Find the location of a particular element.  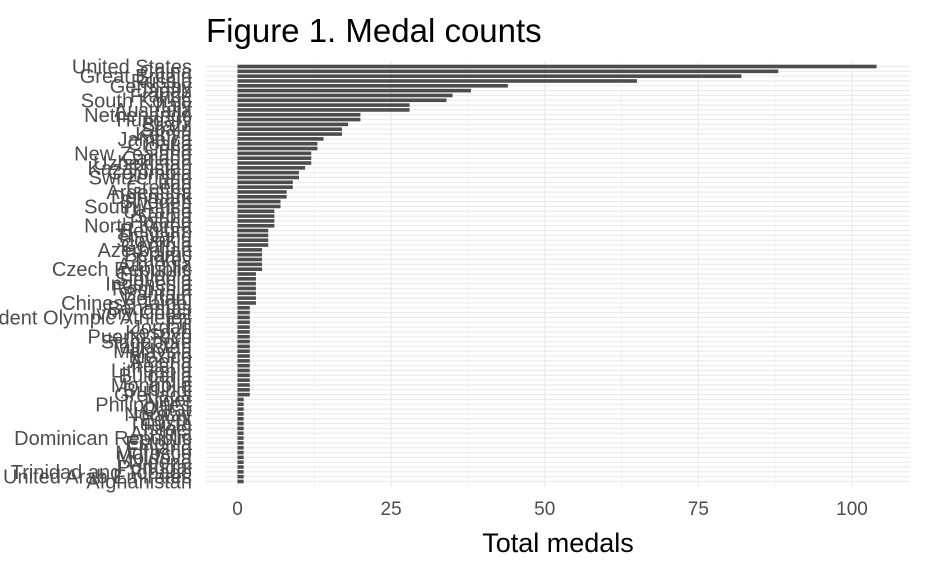

y-tick-label: Kenya is located at coordinates (164, 135).